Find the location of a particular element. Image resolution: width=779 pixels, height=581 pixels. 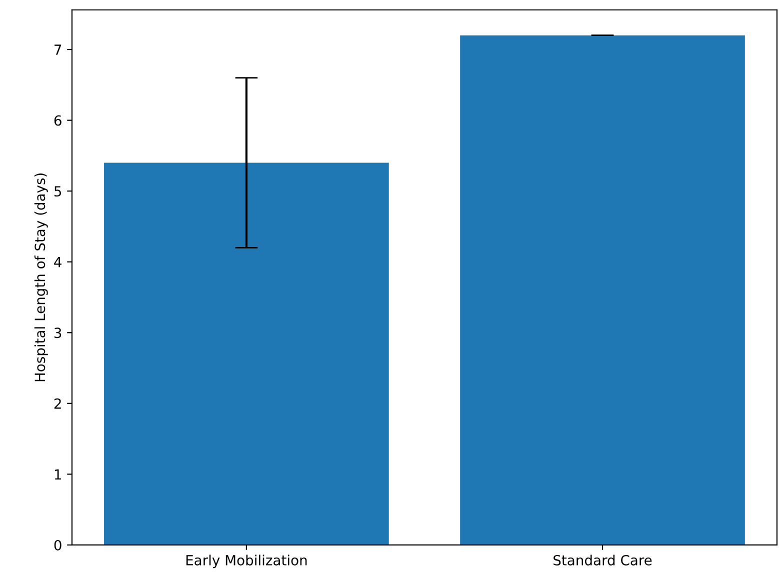

y-tick-label: 0 is located at coordinates (58, 545).